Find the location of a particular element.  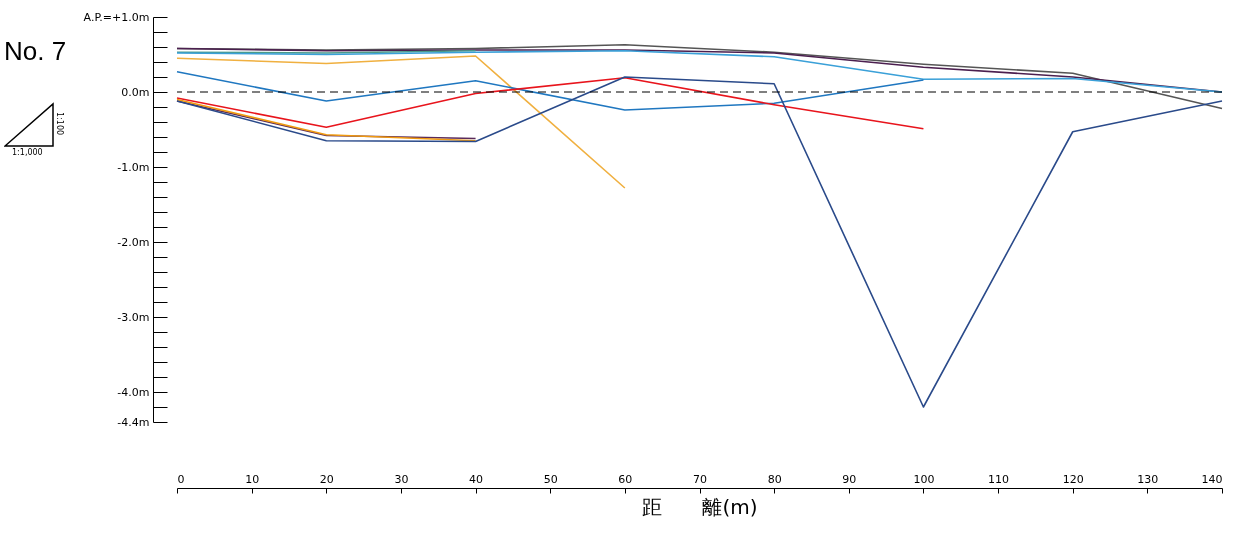

x-tick-label: 60 is located at coordinates (625, 479).